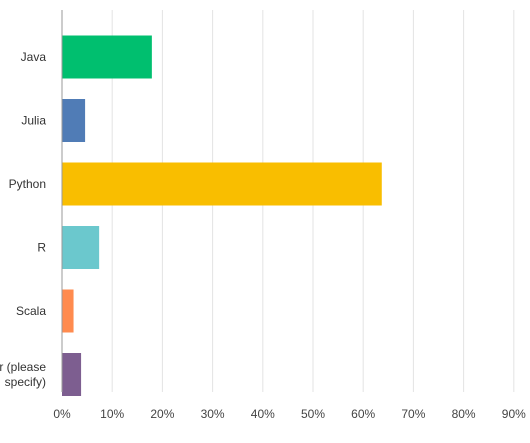 The height and width of the screenshot is (443, 530). Describe the element at coordinates (23, 367) in the screenshot. I see `category-label: Other (please` at that location.